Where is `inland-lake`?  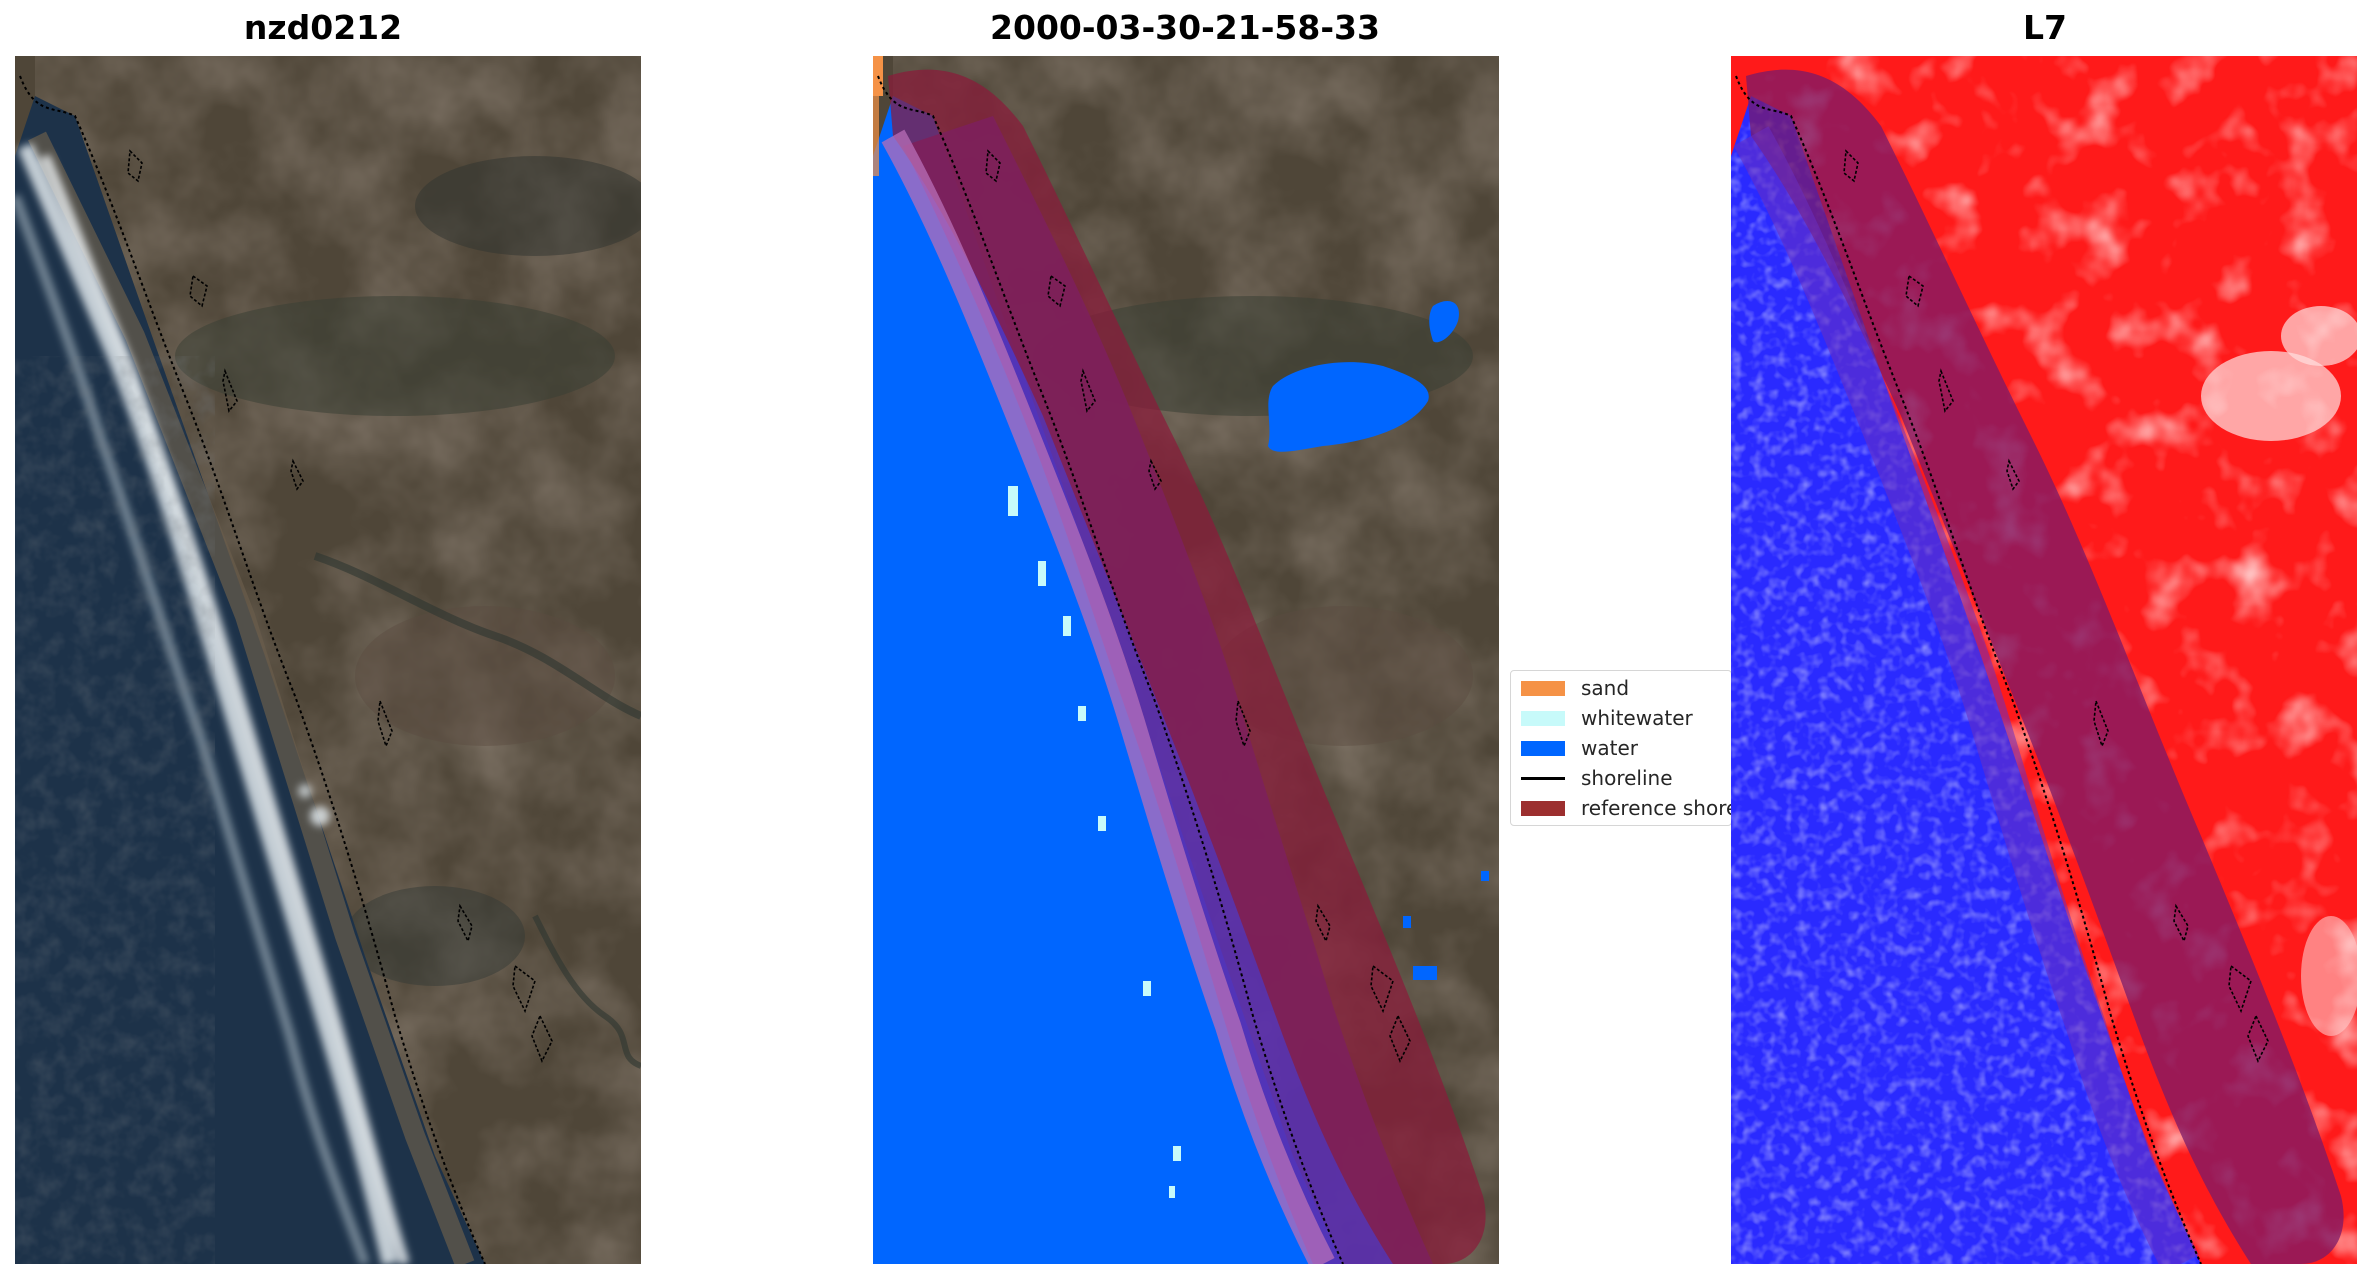 inland-lake is located at coordinates (1348, 407).